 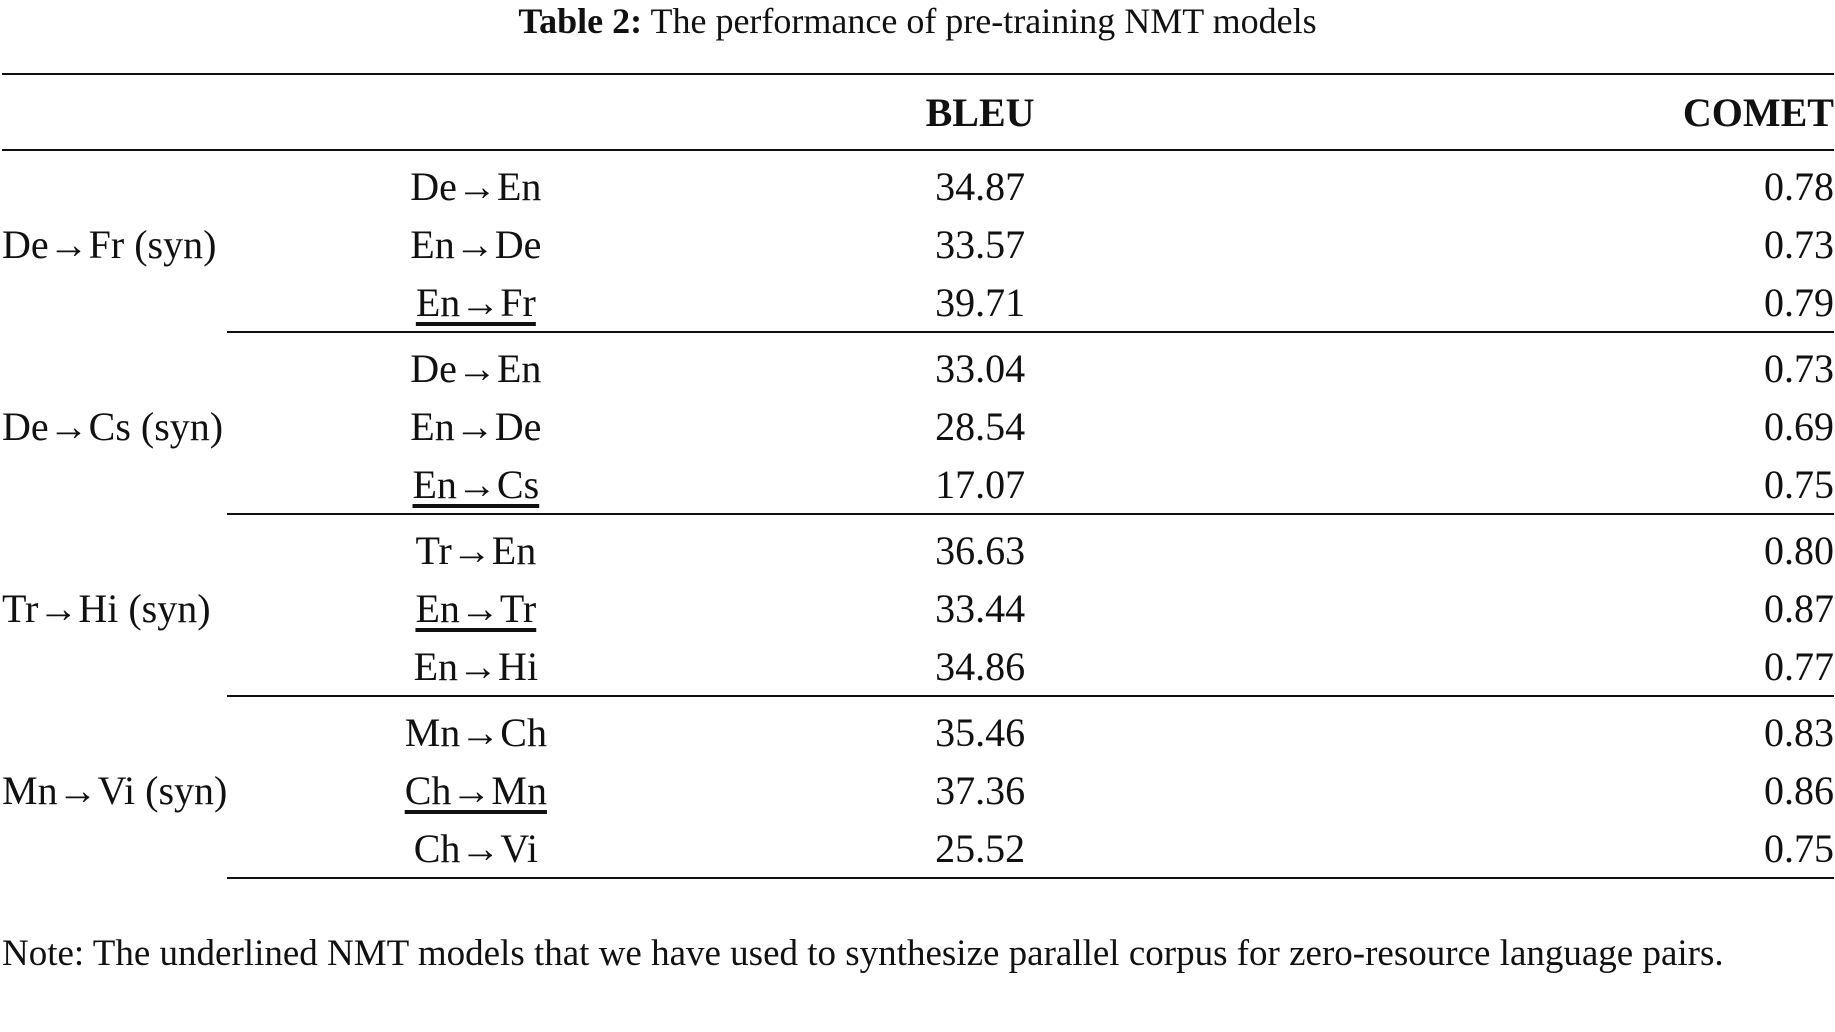 I want to click on model-name: Ch→Mn, so click(x=475, y=790).